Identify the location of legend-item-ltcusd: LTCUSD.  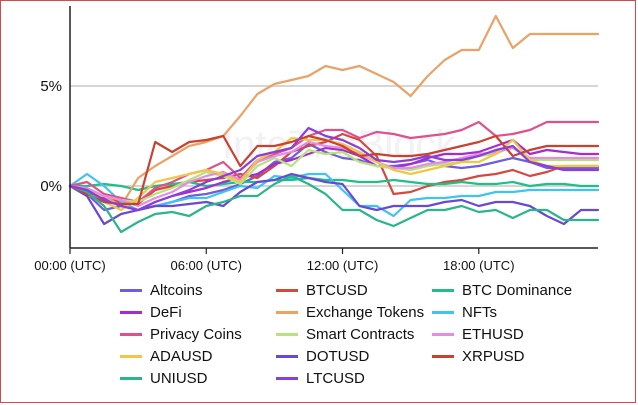
(354, 378).